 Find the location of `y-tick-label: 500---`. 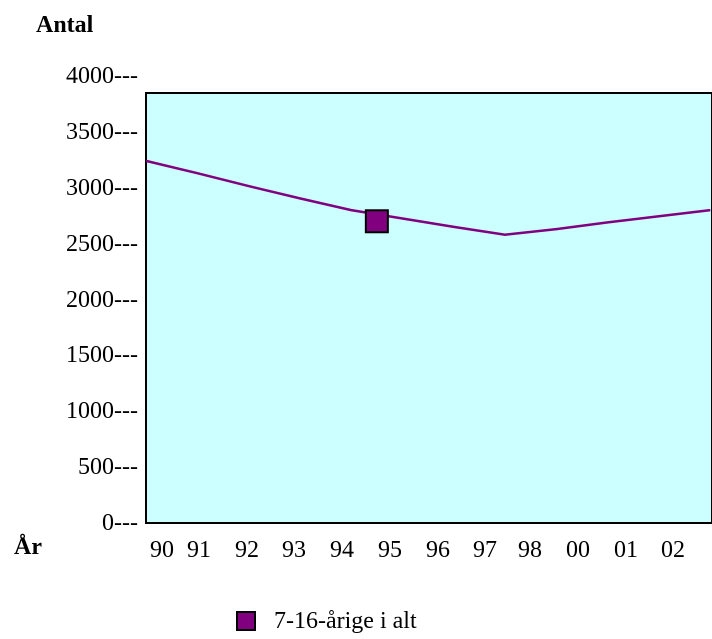

y-tick-label: 500--- is located at coordinates (108, 467).